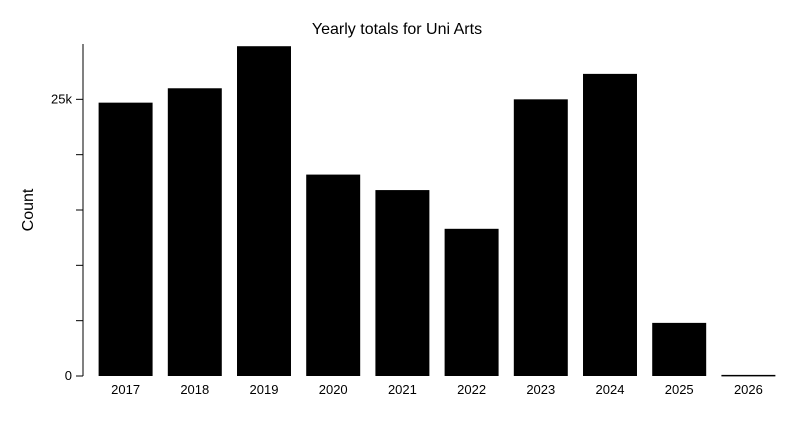 The width and height of the screenshot is (796, 423). I want to click on x-tick-label: 2023, so click(540, 389).